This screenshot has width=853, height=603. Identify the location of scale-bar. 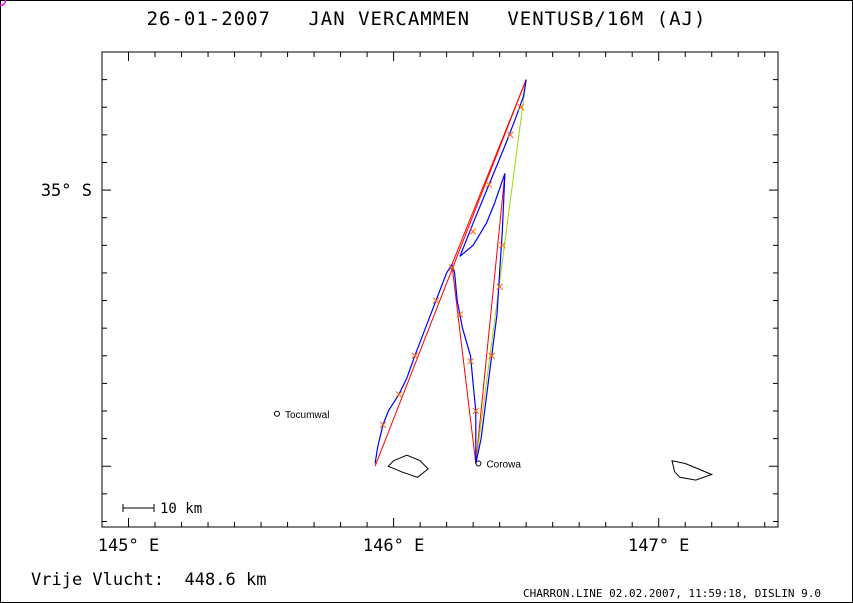
(138, 508).